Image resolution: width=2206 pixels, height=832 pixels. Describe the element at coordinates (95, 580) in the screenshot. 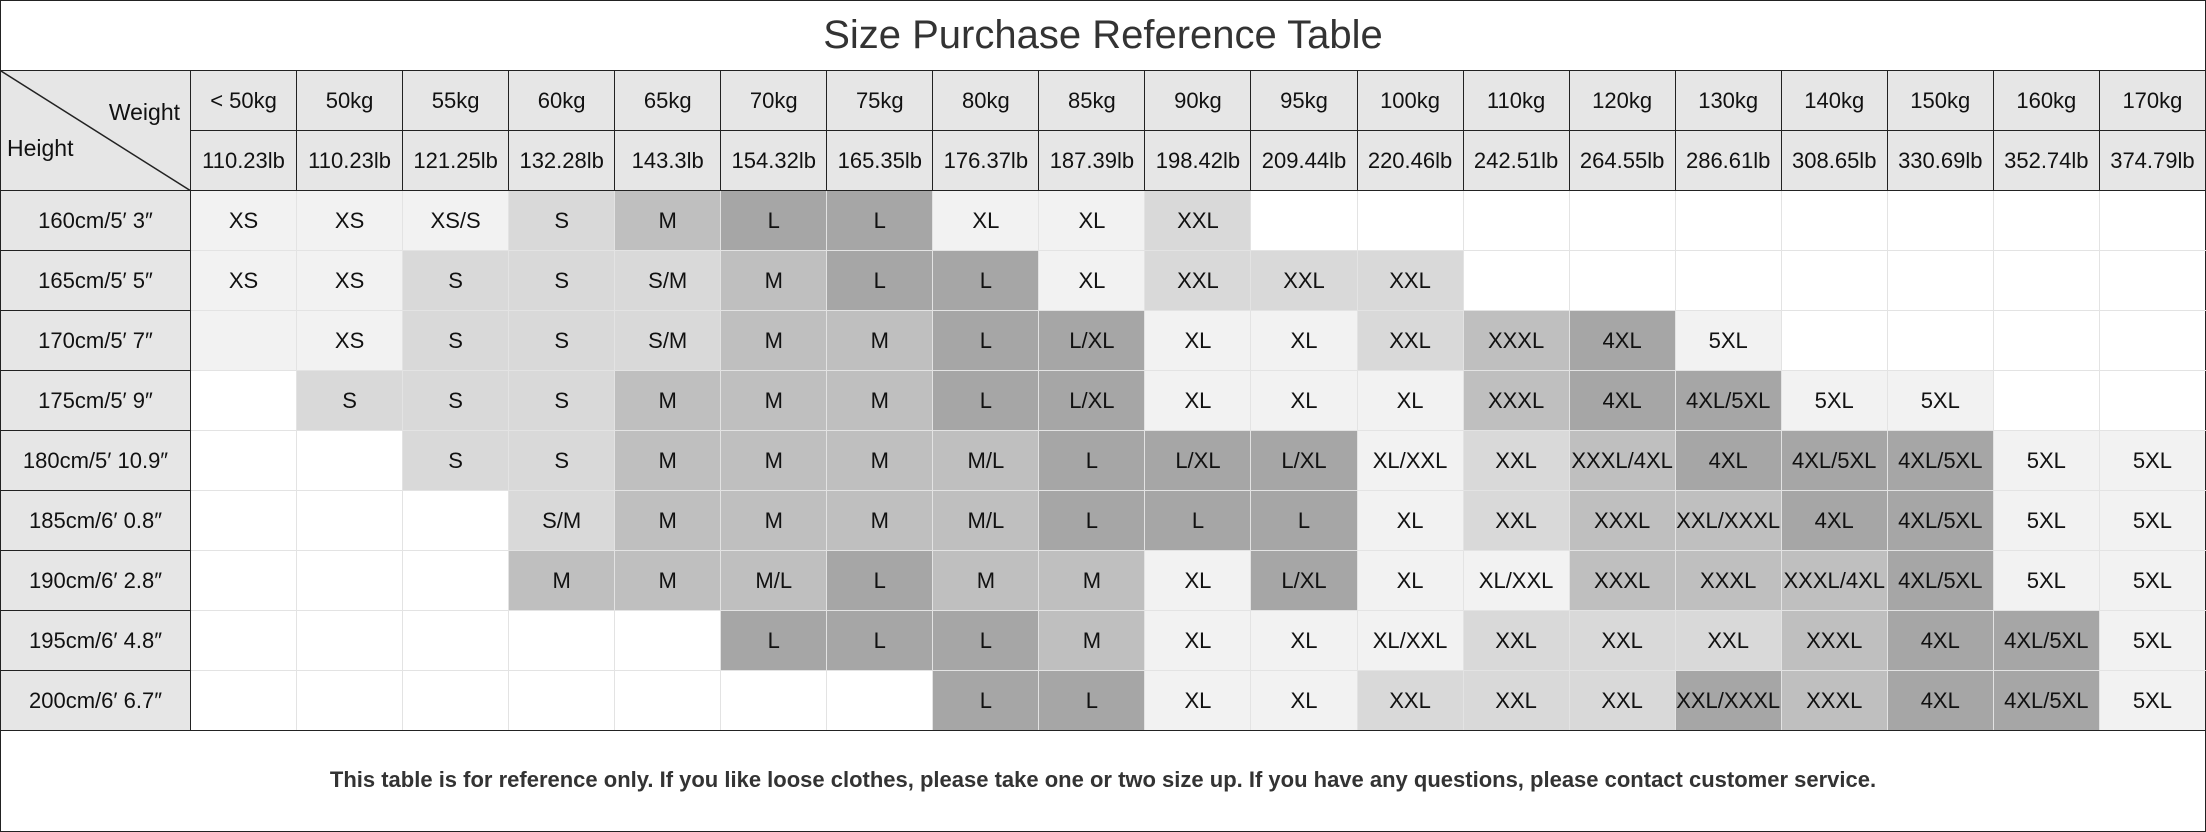

I see `height-header: 190cm/6′ 2.8″` at that location.